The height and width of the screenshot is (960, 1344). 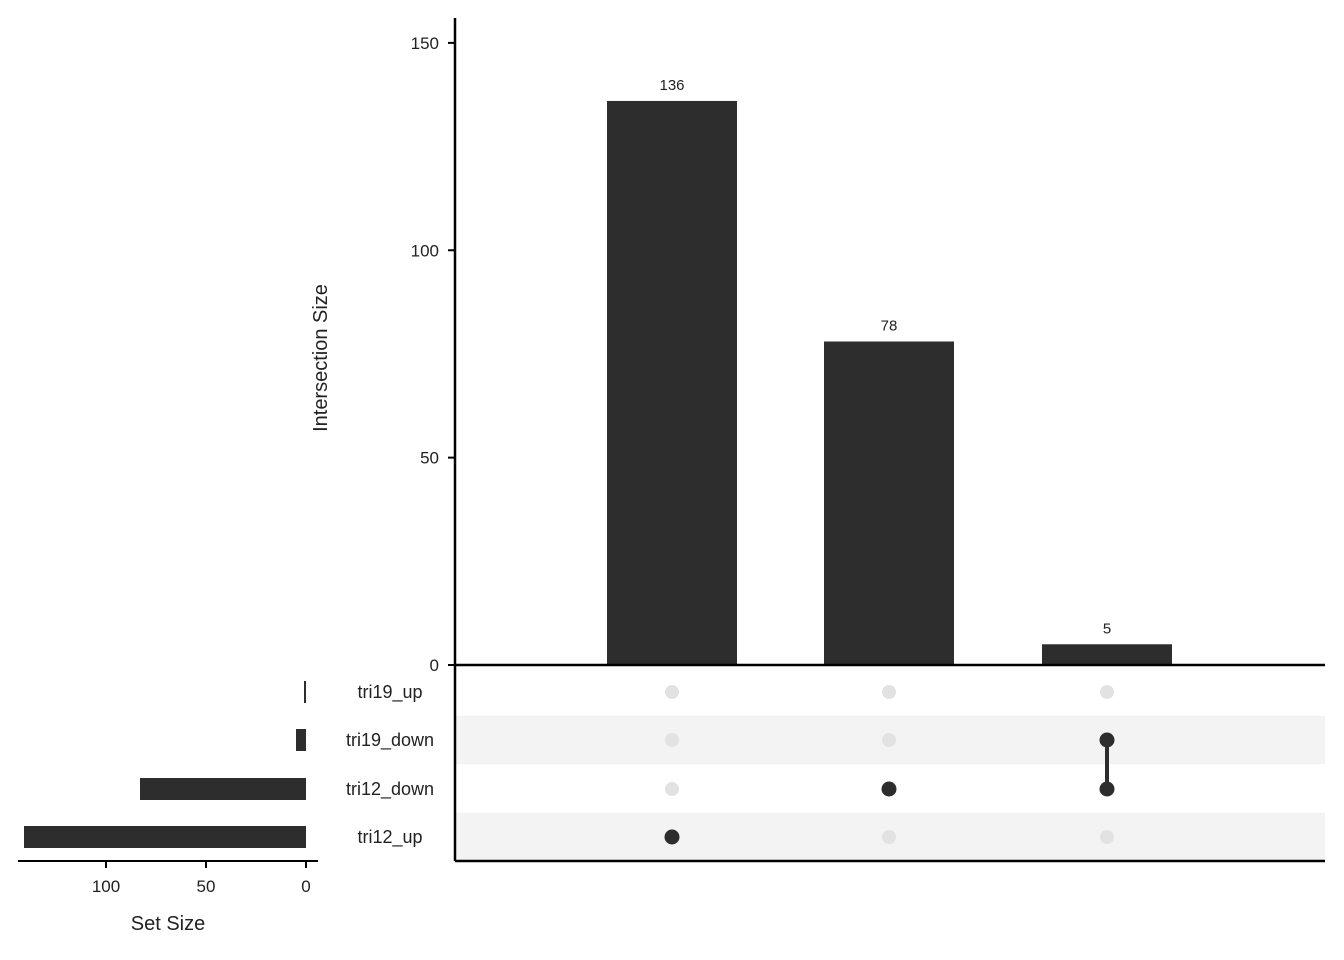 I want to click on set-name-label: tri12_down, so click(x=390, y=789).